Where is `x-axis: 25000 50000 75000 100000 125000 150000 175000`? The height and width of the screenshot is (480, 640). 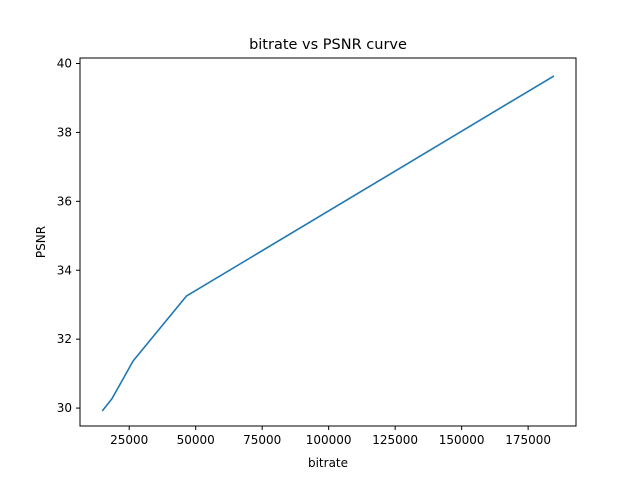 x-axis: 25000 50000 75000 100000 125000 150000 175000 is located at coordinates (330, 436).